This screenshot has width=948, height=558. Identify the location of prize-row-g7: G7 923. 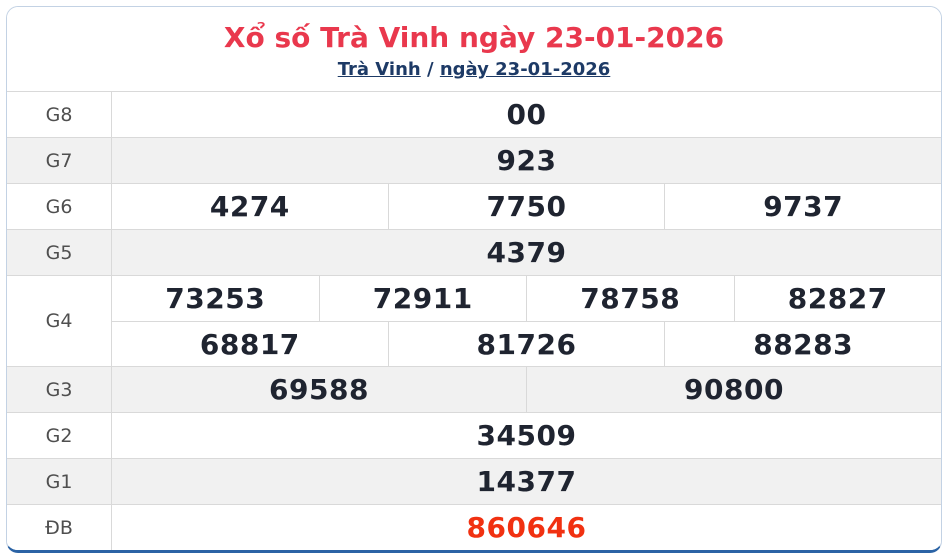
(474, 160).